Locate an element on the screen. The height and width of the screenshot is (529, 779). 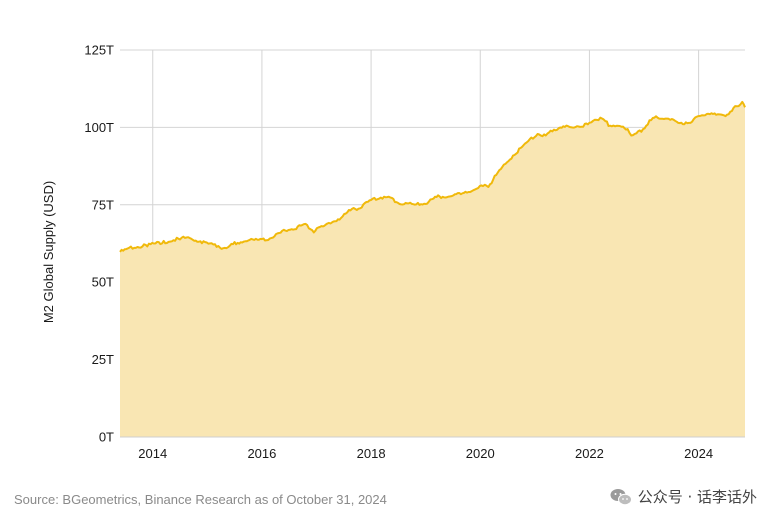
y-tick-label: 50T is located at coordinates (103, 282).